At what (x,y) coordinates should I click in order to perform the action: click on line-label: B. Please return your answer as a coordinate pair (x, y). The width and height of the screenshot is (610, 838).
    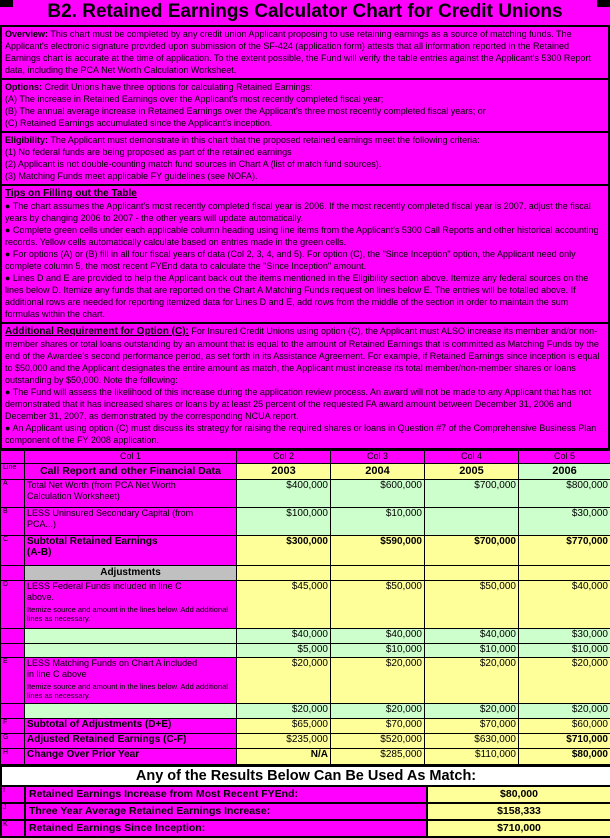
    Looking at the image, I should click on (13, 522).